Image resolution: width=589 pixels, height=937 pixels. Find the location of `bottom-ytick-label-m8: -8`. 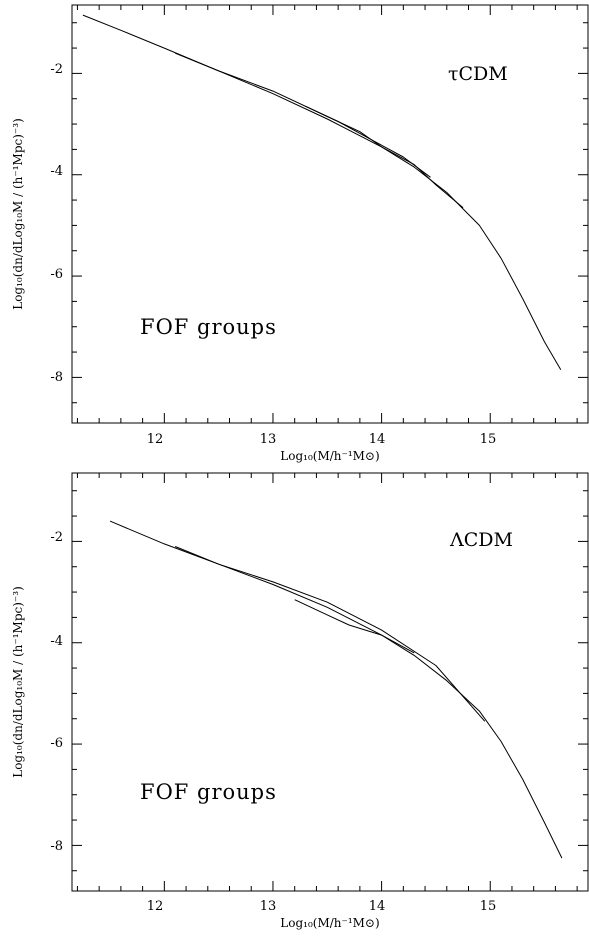

bottom-ytick-label-m8: -8 is located at coordinates (56, 846).